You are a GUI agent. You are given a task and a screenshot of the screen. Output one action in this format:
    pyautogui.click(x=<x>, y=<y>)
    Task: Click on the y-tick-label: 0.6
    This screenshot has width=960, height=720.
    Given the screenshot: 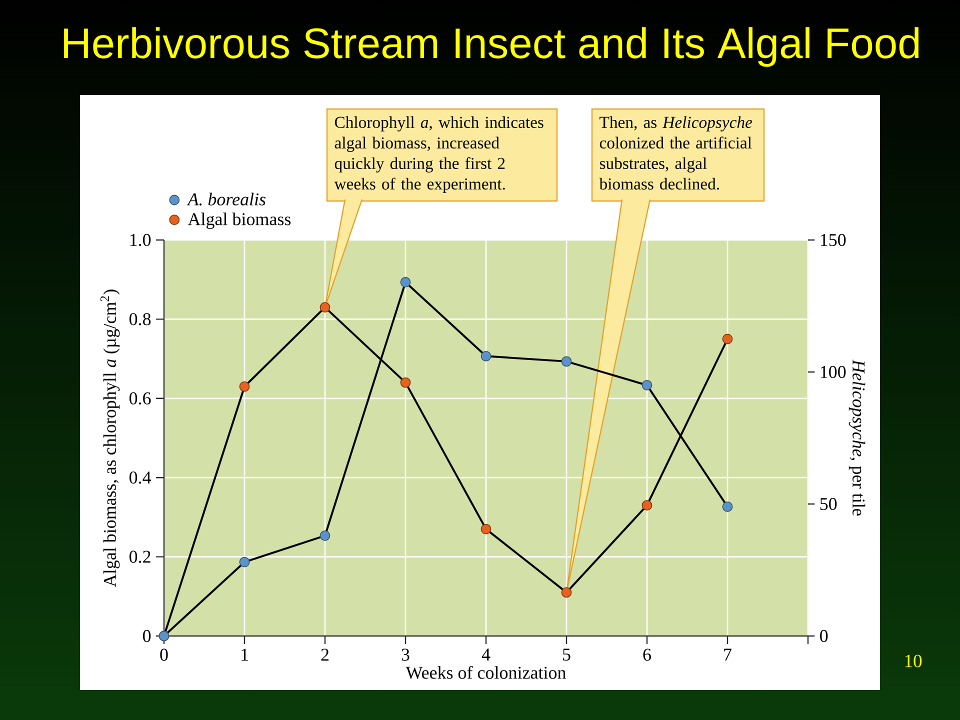 What is the action you would take?
    pyautogui.click(x=140, y=398)
    